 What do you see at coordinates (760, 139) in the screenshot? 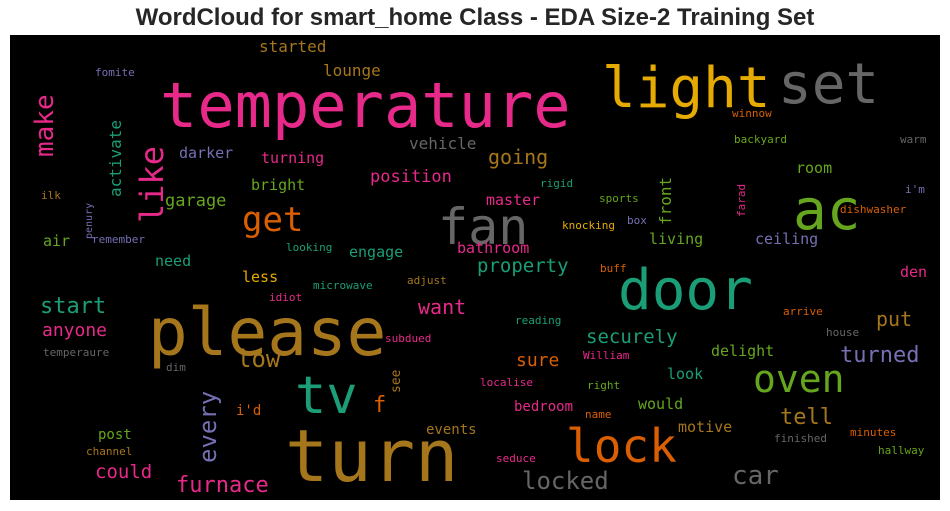
I see `word-backyard: backyard` at bounding box center [760, 139].